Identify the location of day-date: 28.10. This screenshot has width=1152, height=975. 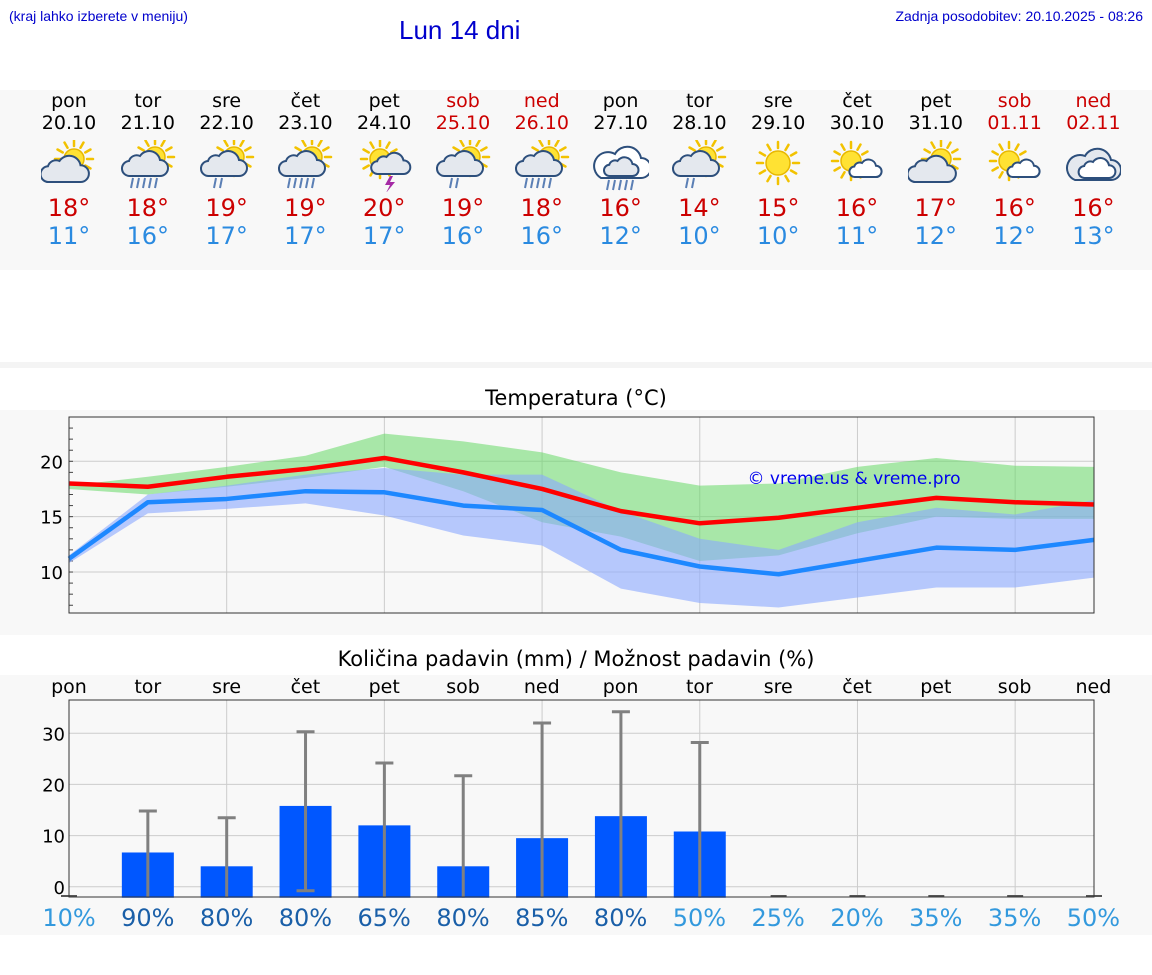
(699, 123).